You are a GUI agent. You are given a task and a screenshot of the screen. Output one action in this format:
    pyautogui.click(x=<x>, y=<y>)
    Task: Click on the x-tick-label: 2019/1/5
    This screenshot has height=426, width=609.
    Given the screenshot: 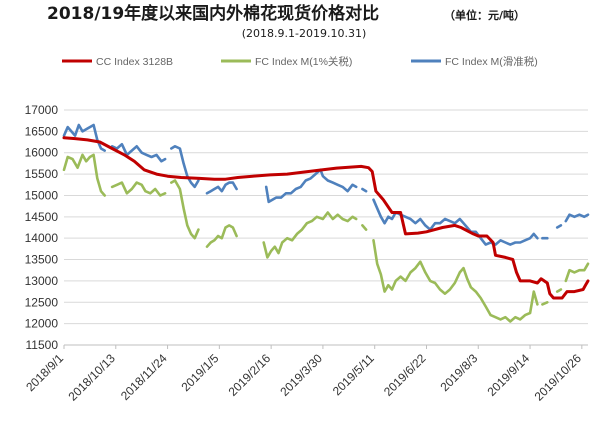 What is the action you would take?
    pyautogui.click(x=200, y=372)
    